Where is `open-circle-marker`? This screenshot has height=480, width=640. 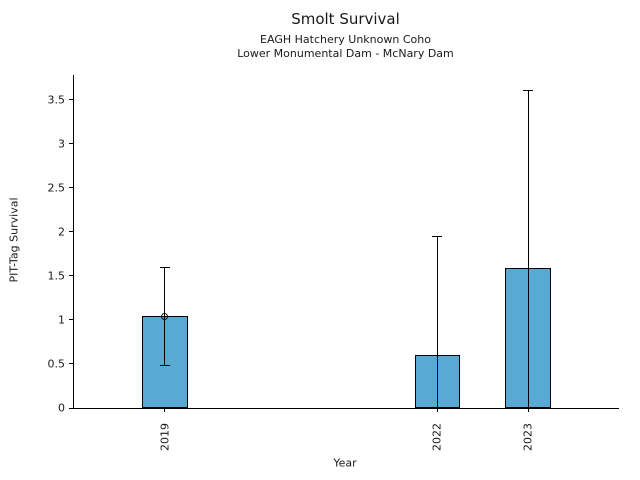 open-circle-marker is located at coordinates (165, 316).